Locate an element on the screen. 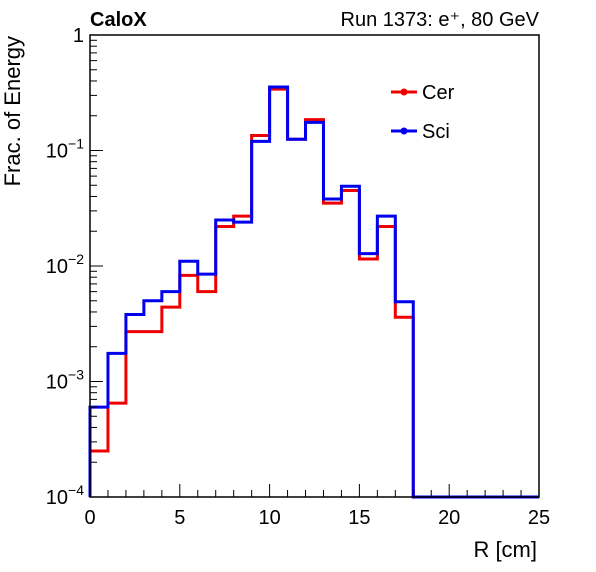 This screenshot has height=572, width=596. x-tick-label: 0 is located at coordinates (89, 518).